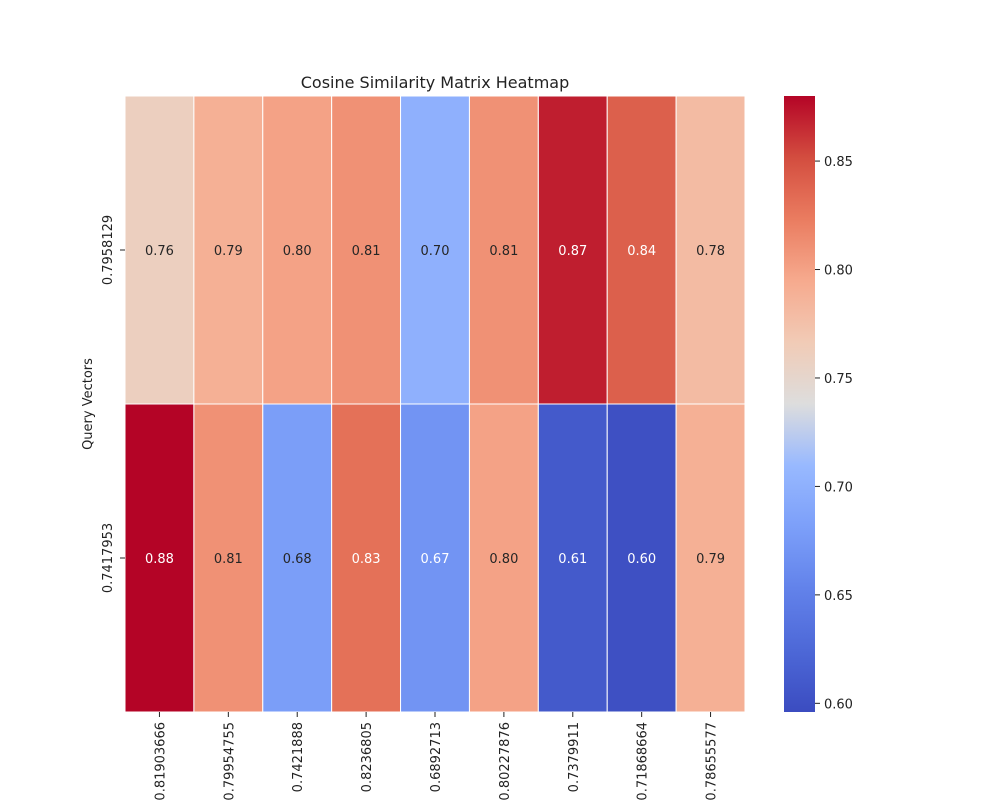 The height and width of the screenshot is (800, 1000). Describe the element at coordinates (838, 379) in the screenshot. I see `colorbar-tick-label: 0.75` at that location.